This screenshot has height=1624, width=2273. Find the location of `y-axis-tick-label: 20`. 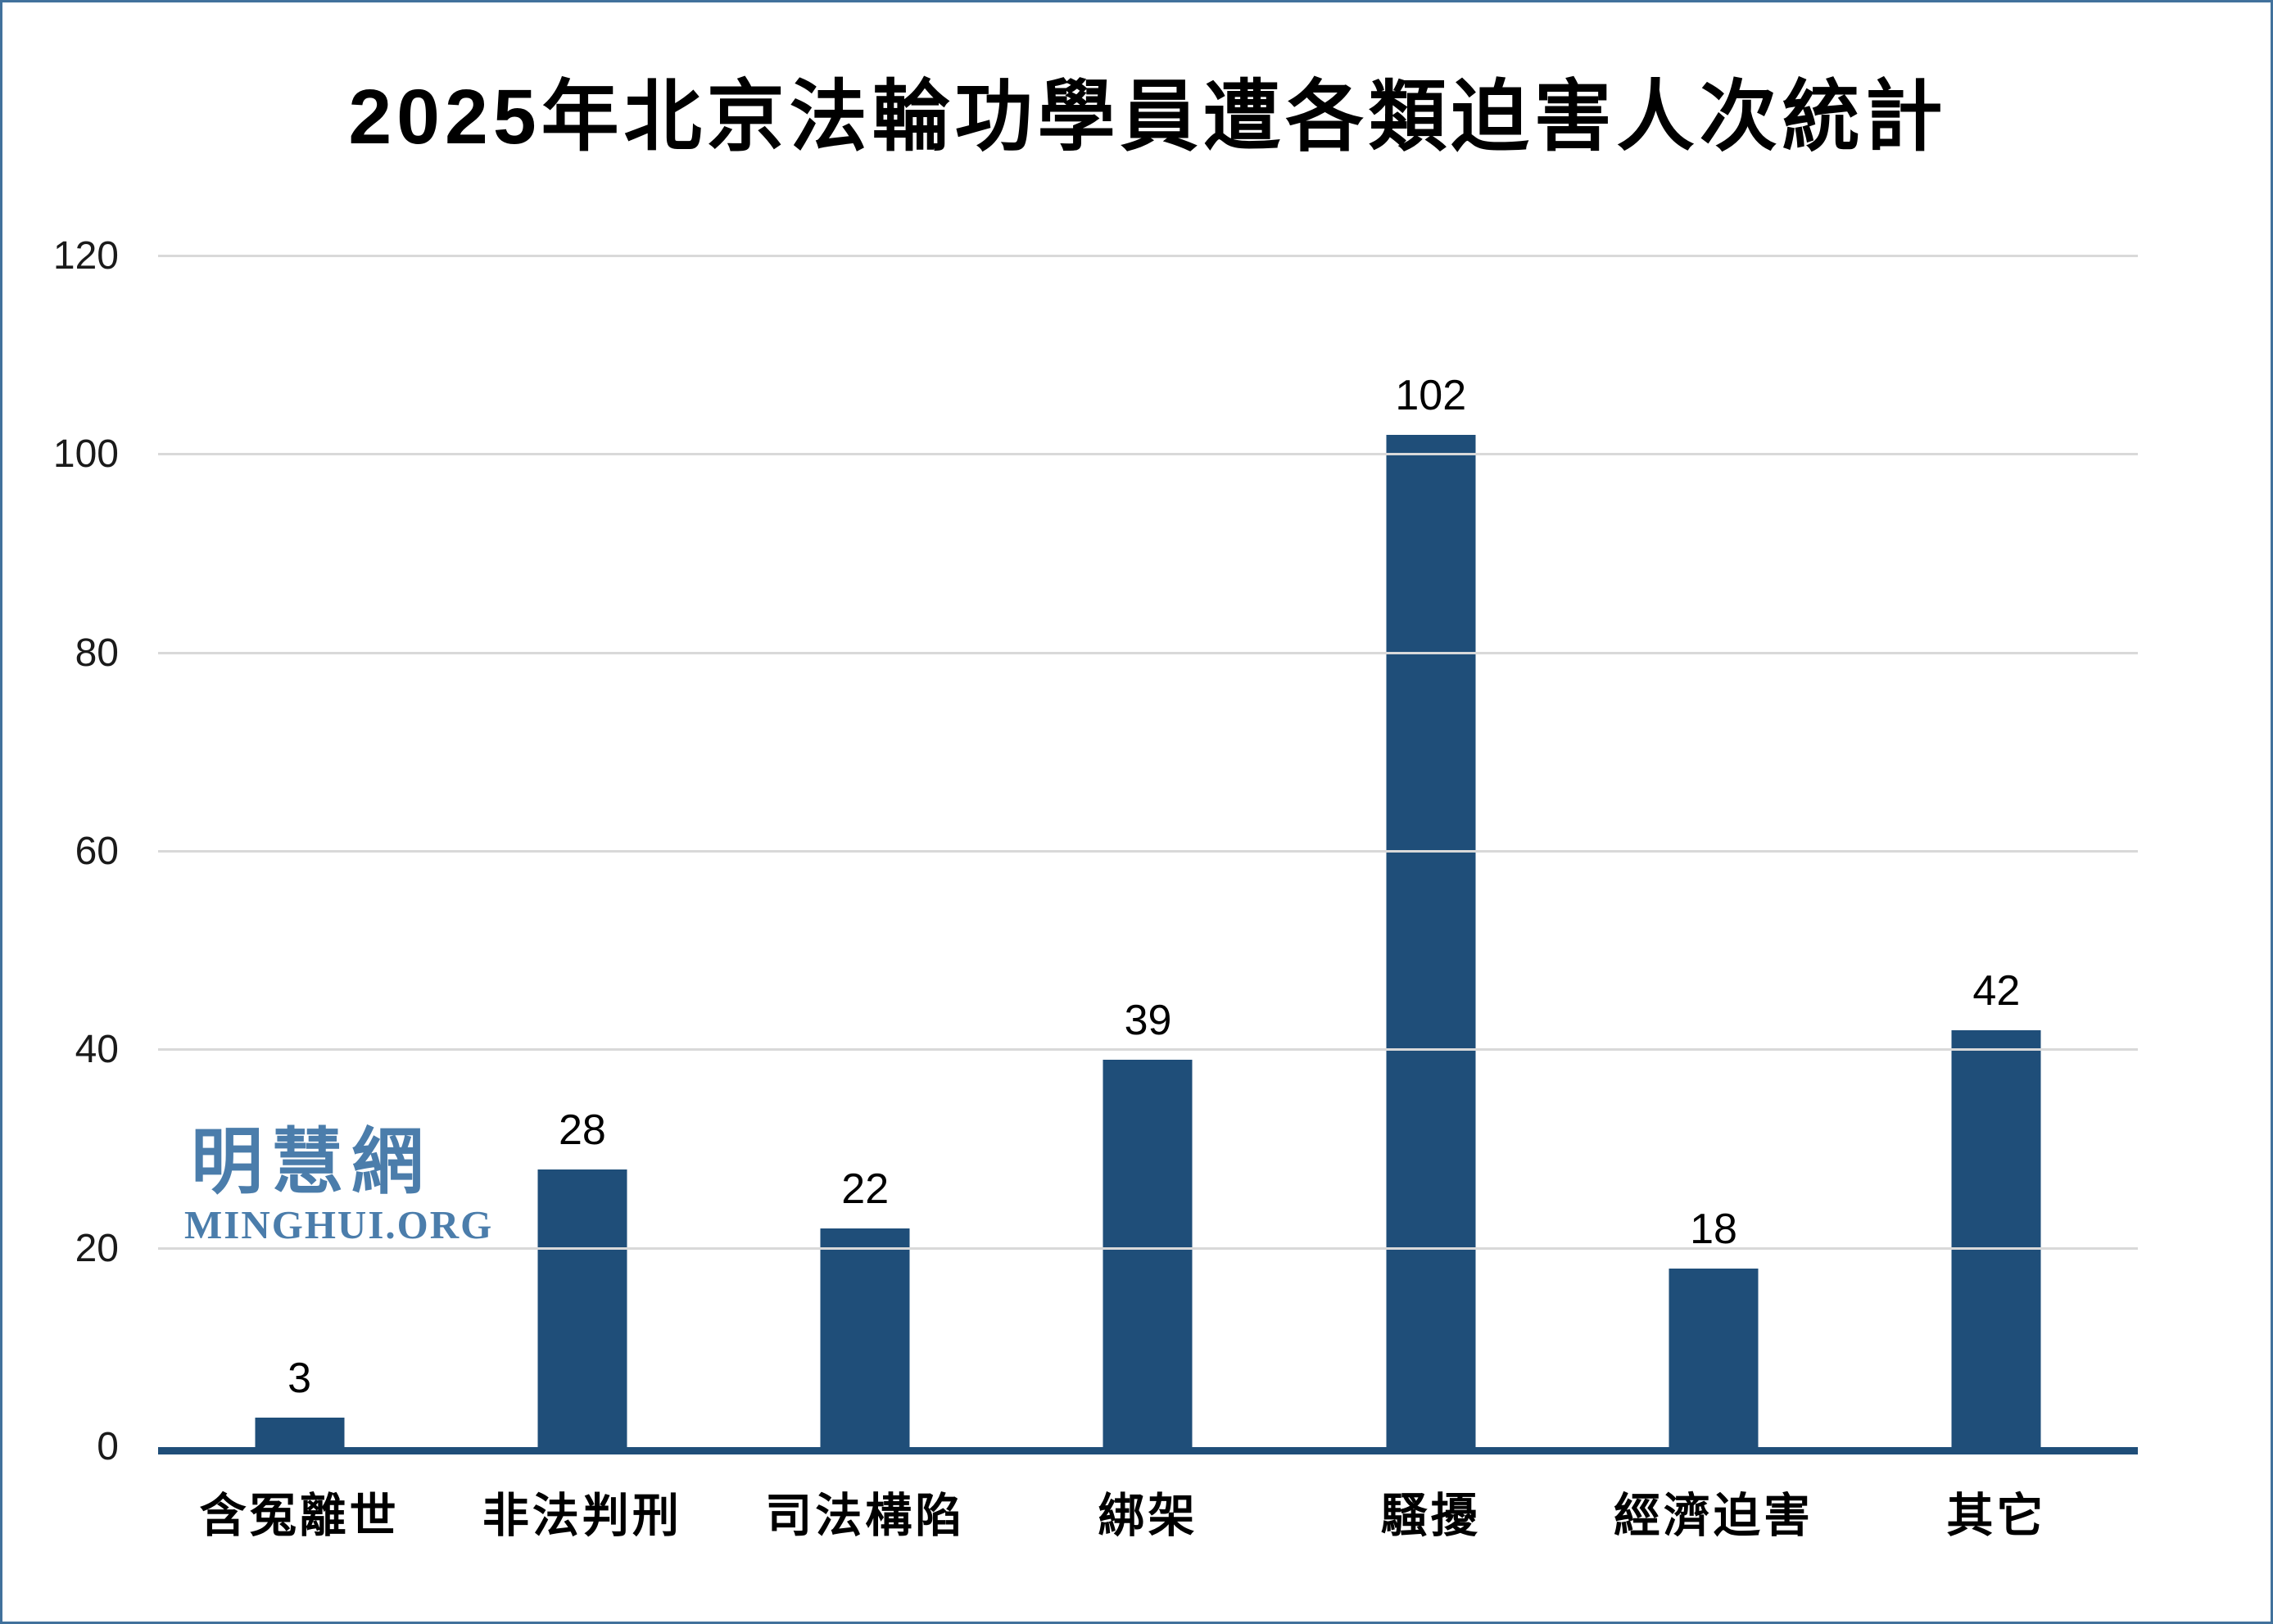

y-axis-tick-label: 20 is located at coordinates (97, 1248).